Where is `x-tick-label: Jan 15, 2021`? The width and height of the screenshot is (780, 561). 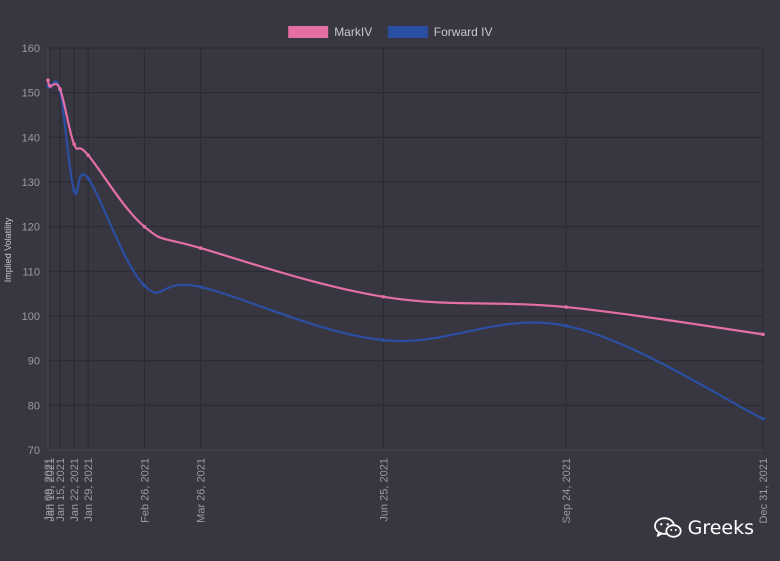 x-tick-label: Jan 15, 2021 is located at coordinates (61, 490).